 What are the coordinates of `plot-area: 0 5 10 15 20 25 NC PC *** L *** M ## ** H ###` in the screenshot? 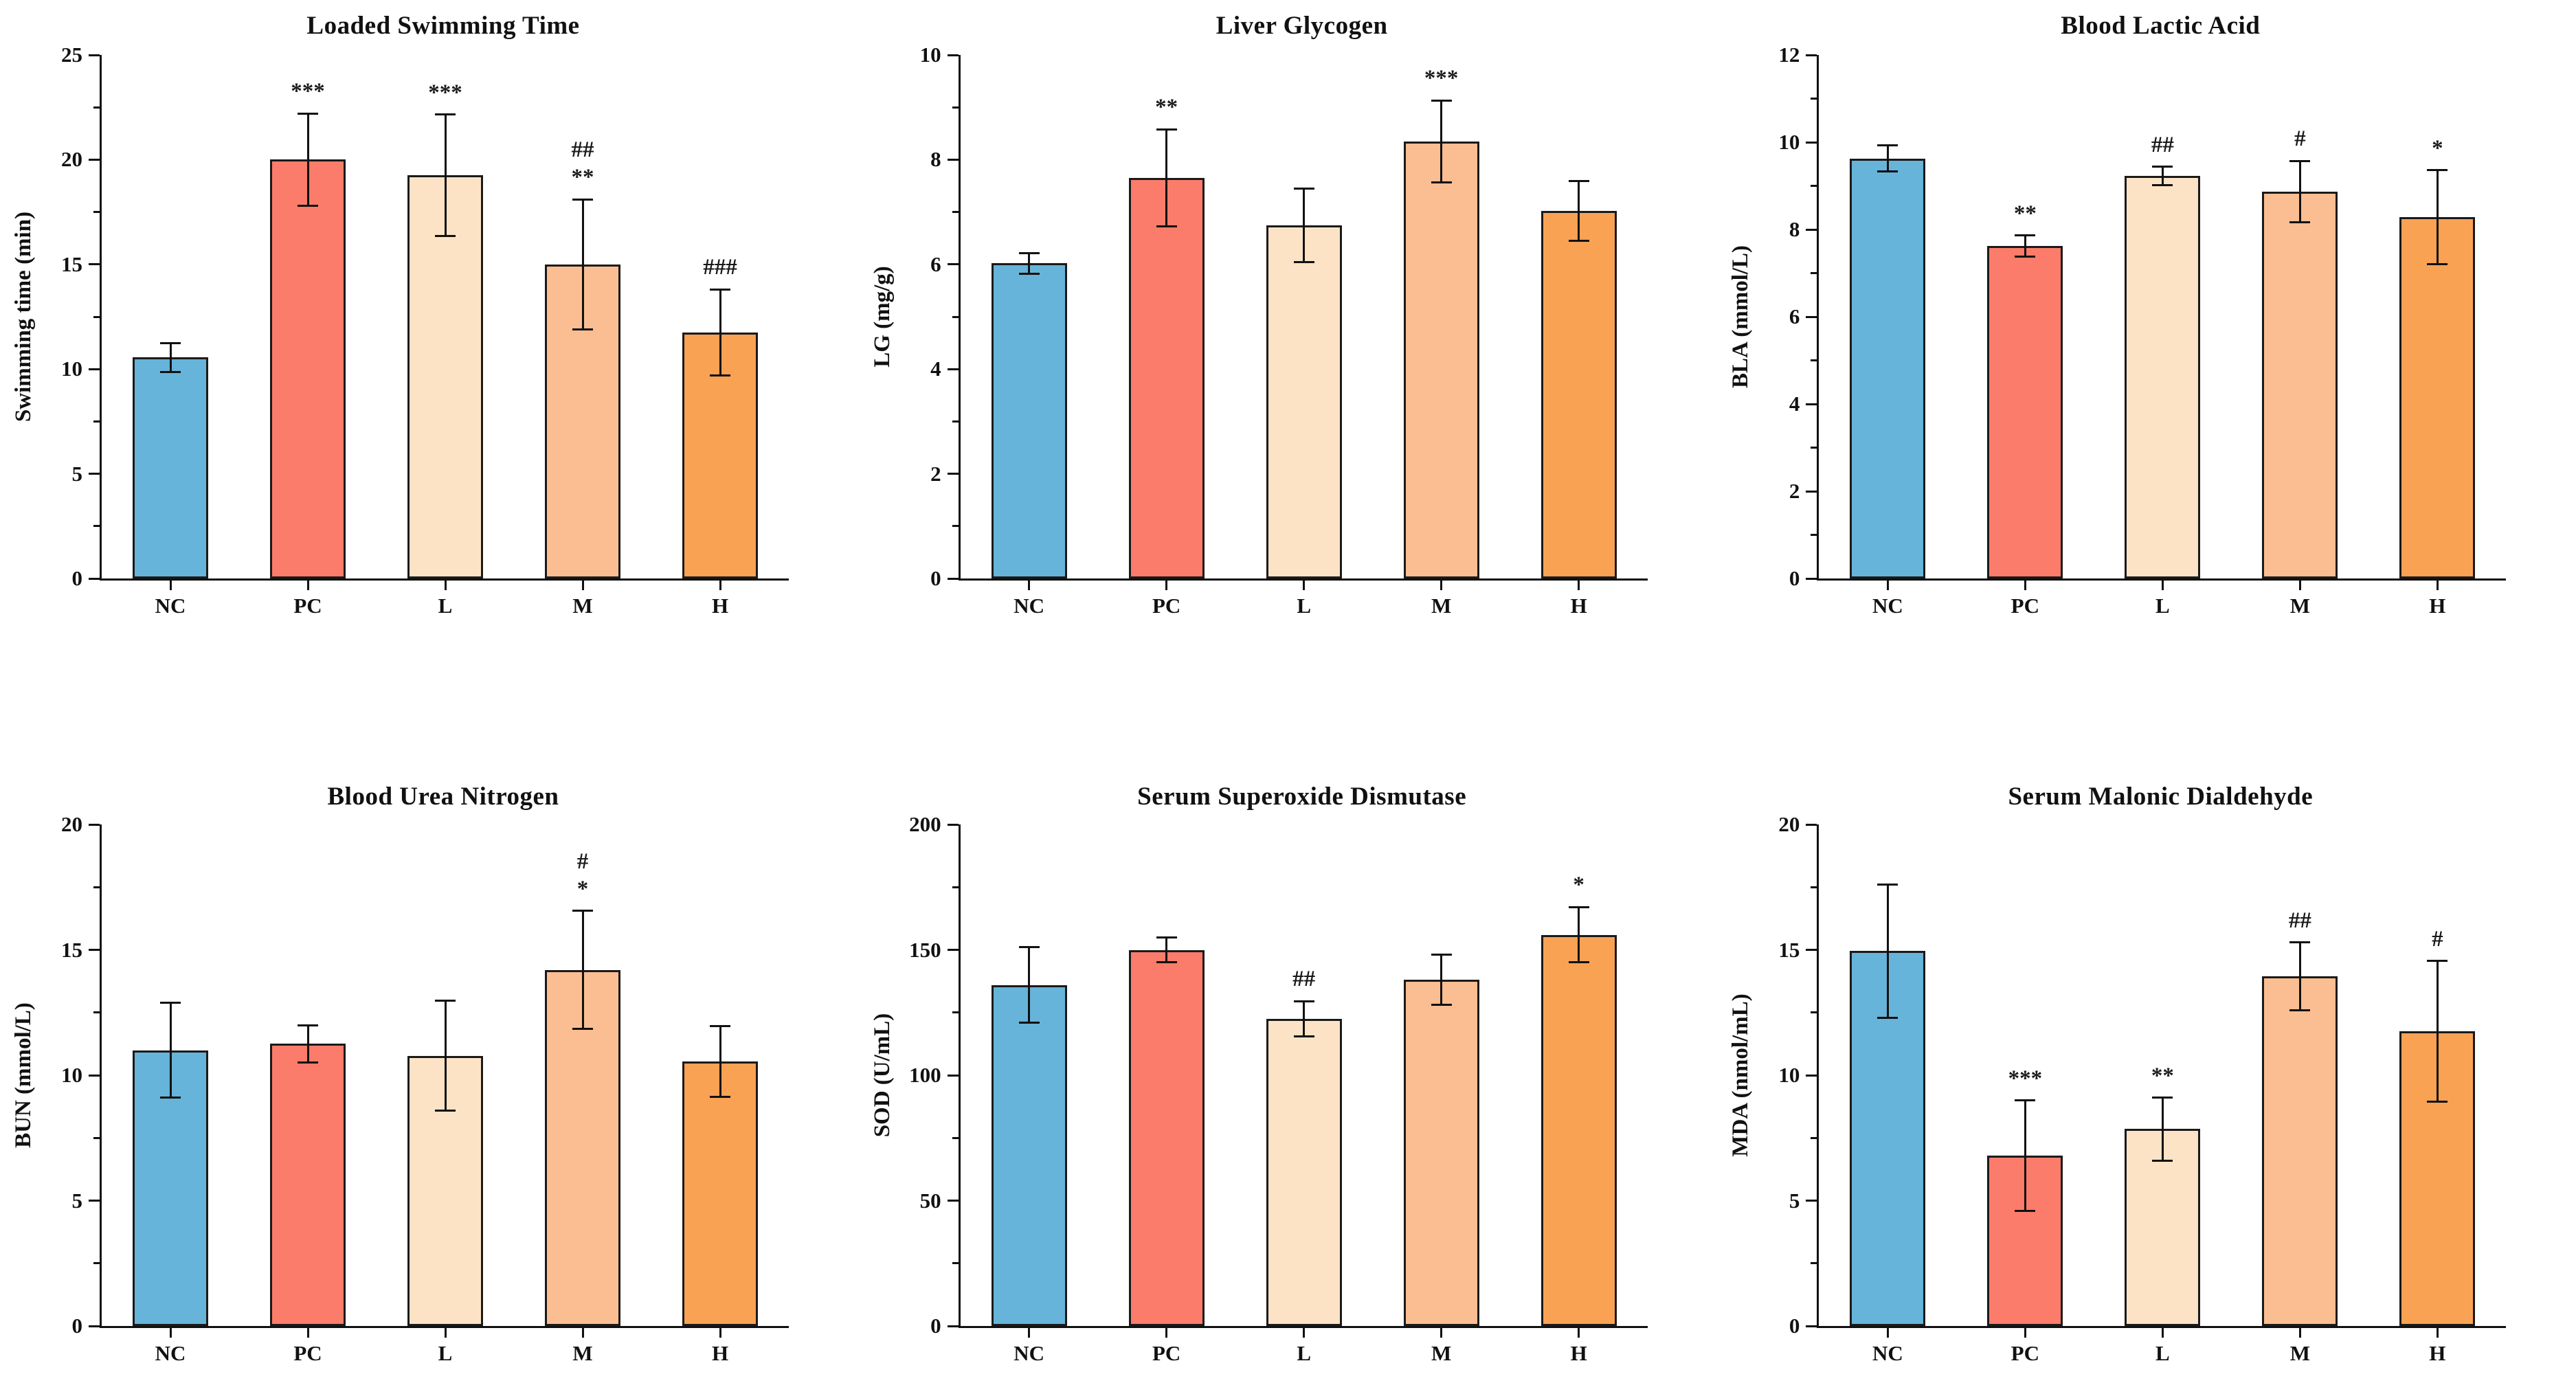 It's located at (425, 330).